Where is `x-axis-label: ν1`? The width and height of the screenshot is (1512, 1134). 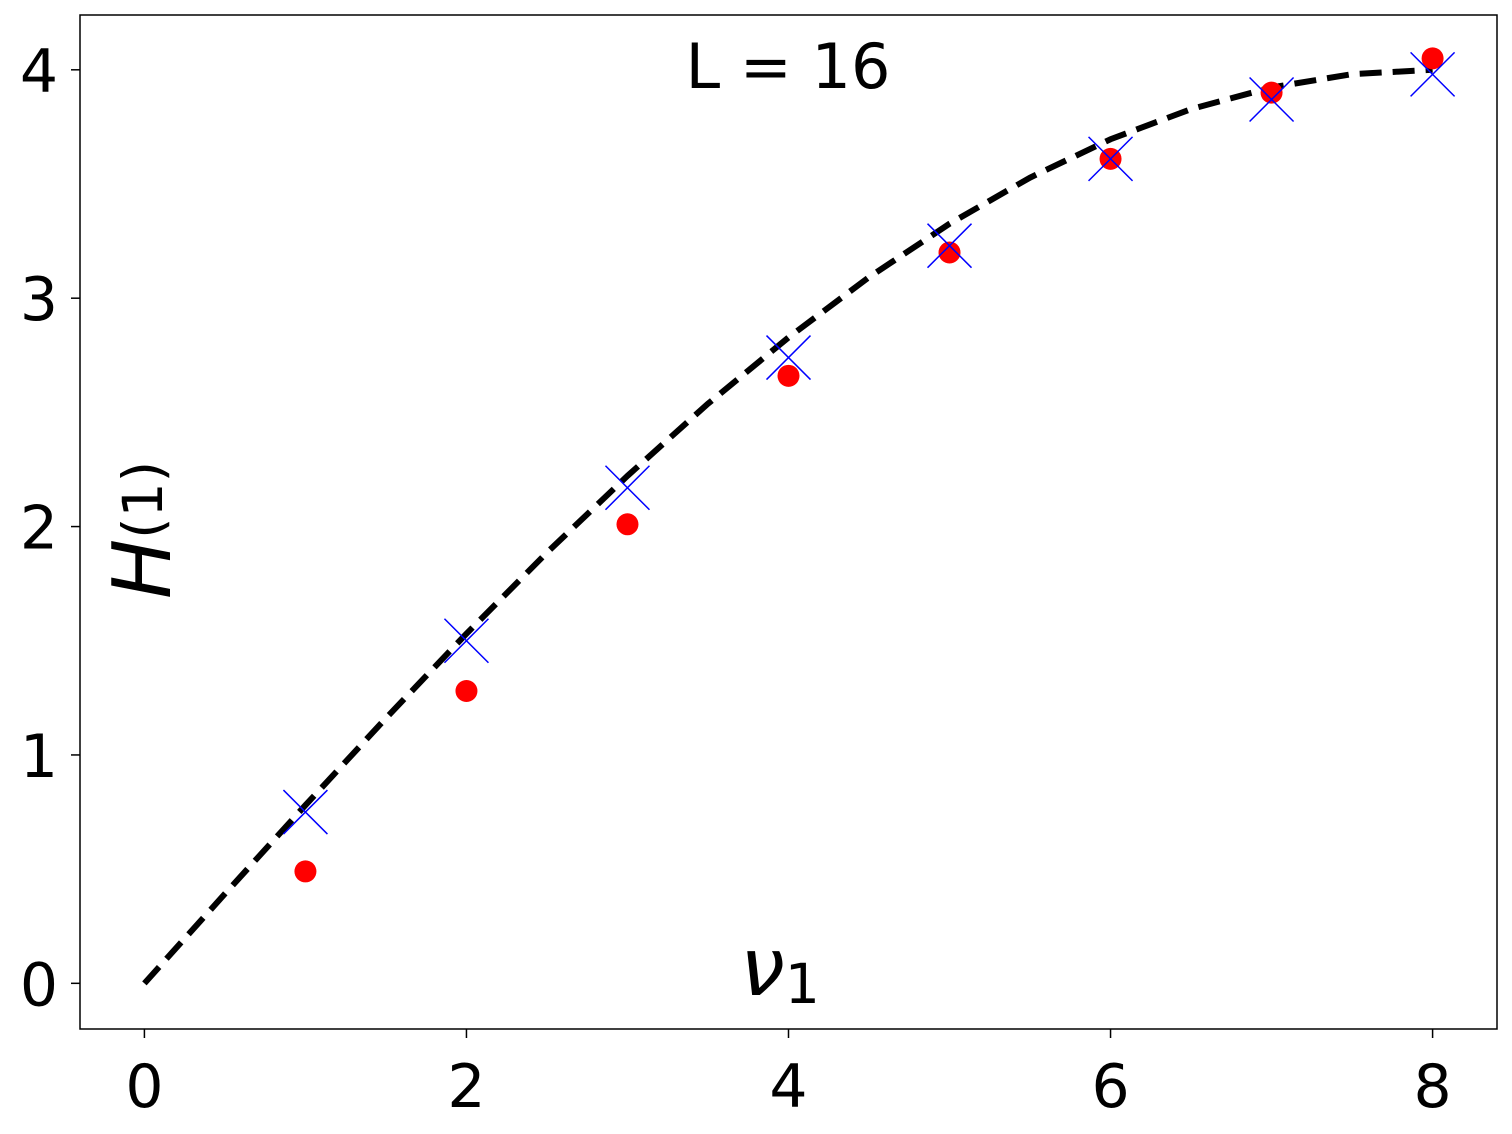 x-axis-label: ν1 is located at coordinates (780, 968).